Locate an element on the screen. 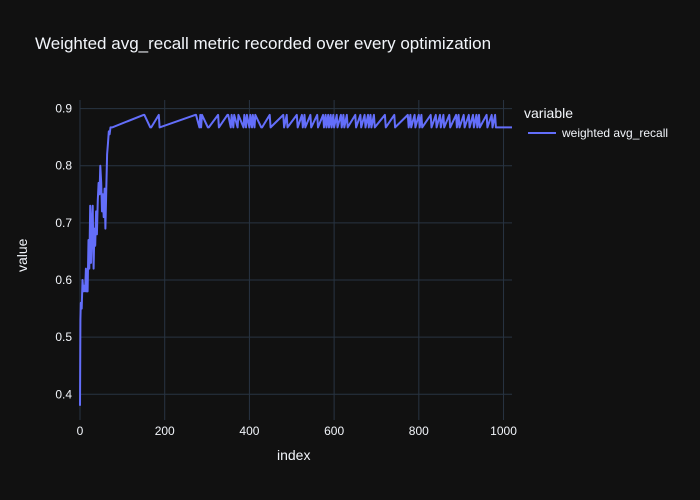 This screenshot has height=500, width=700. y-axis-label: value is located at coordinates (22, 255).